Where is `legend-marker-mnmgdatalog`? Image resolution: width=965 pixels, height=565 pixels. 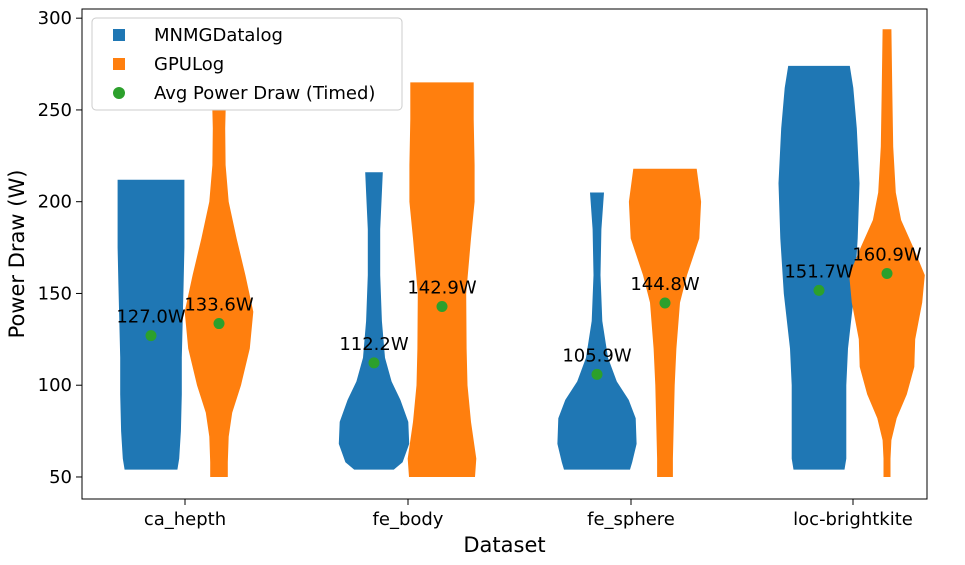 legend-marker-mnmgdatalog is located at coordinates (119, 35).